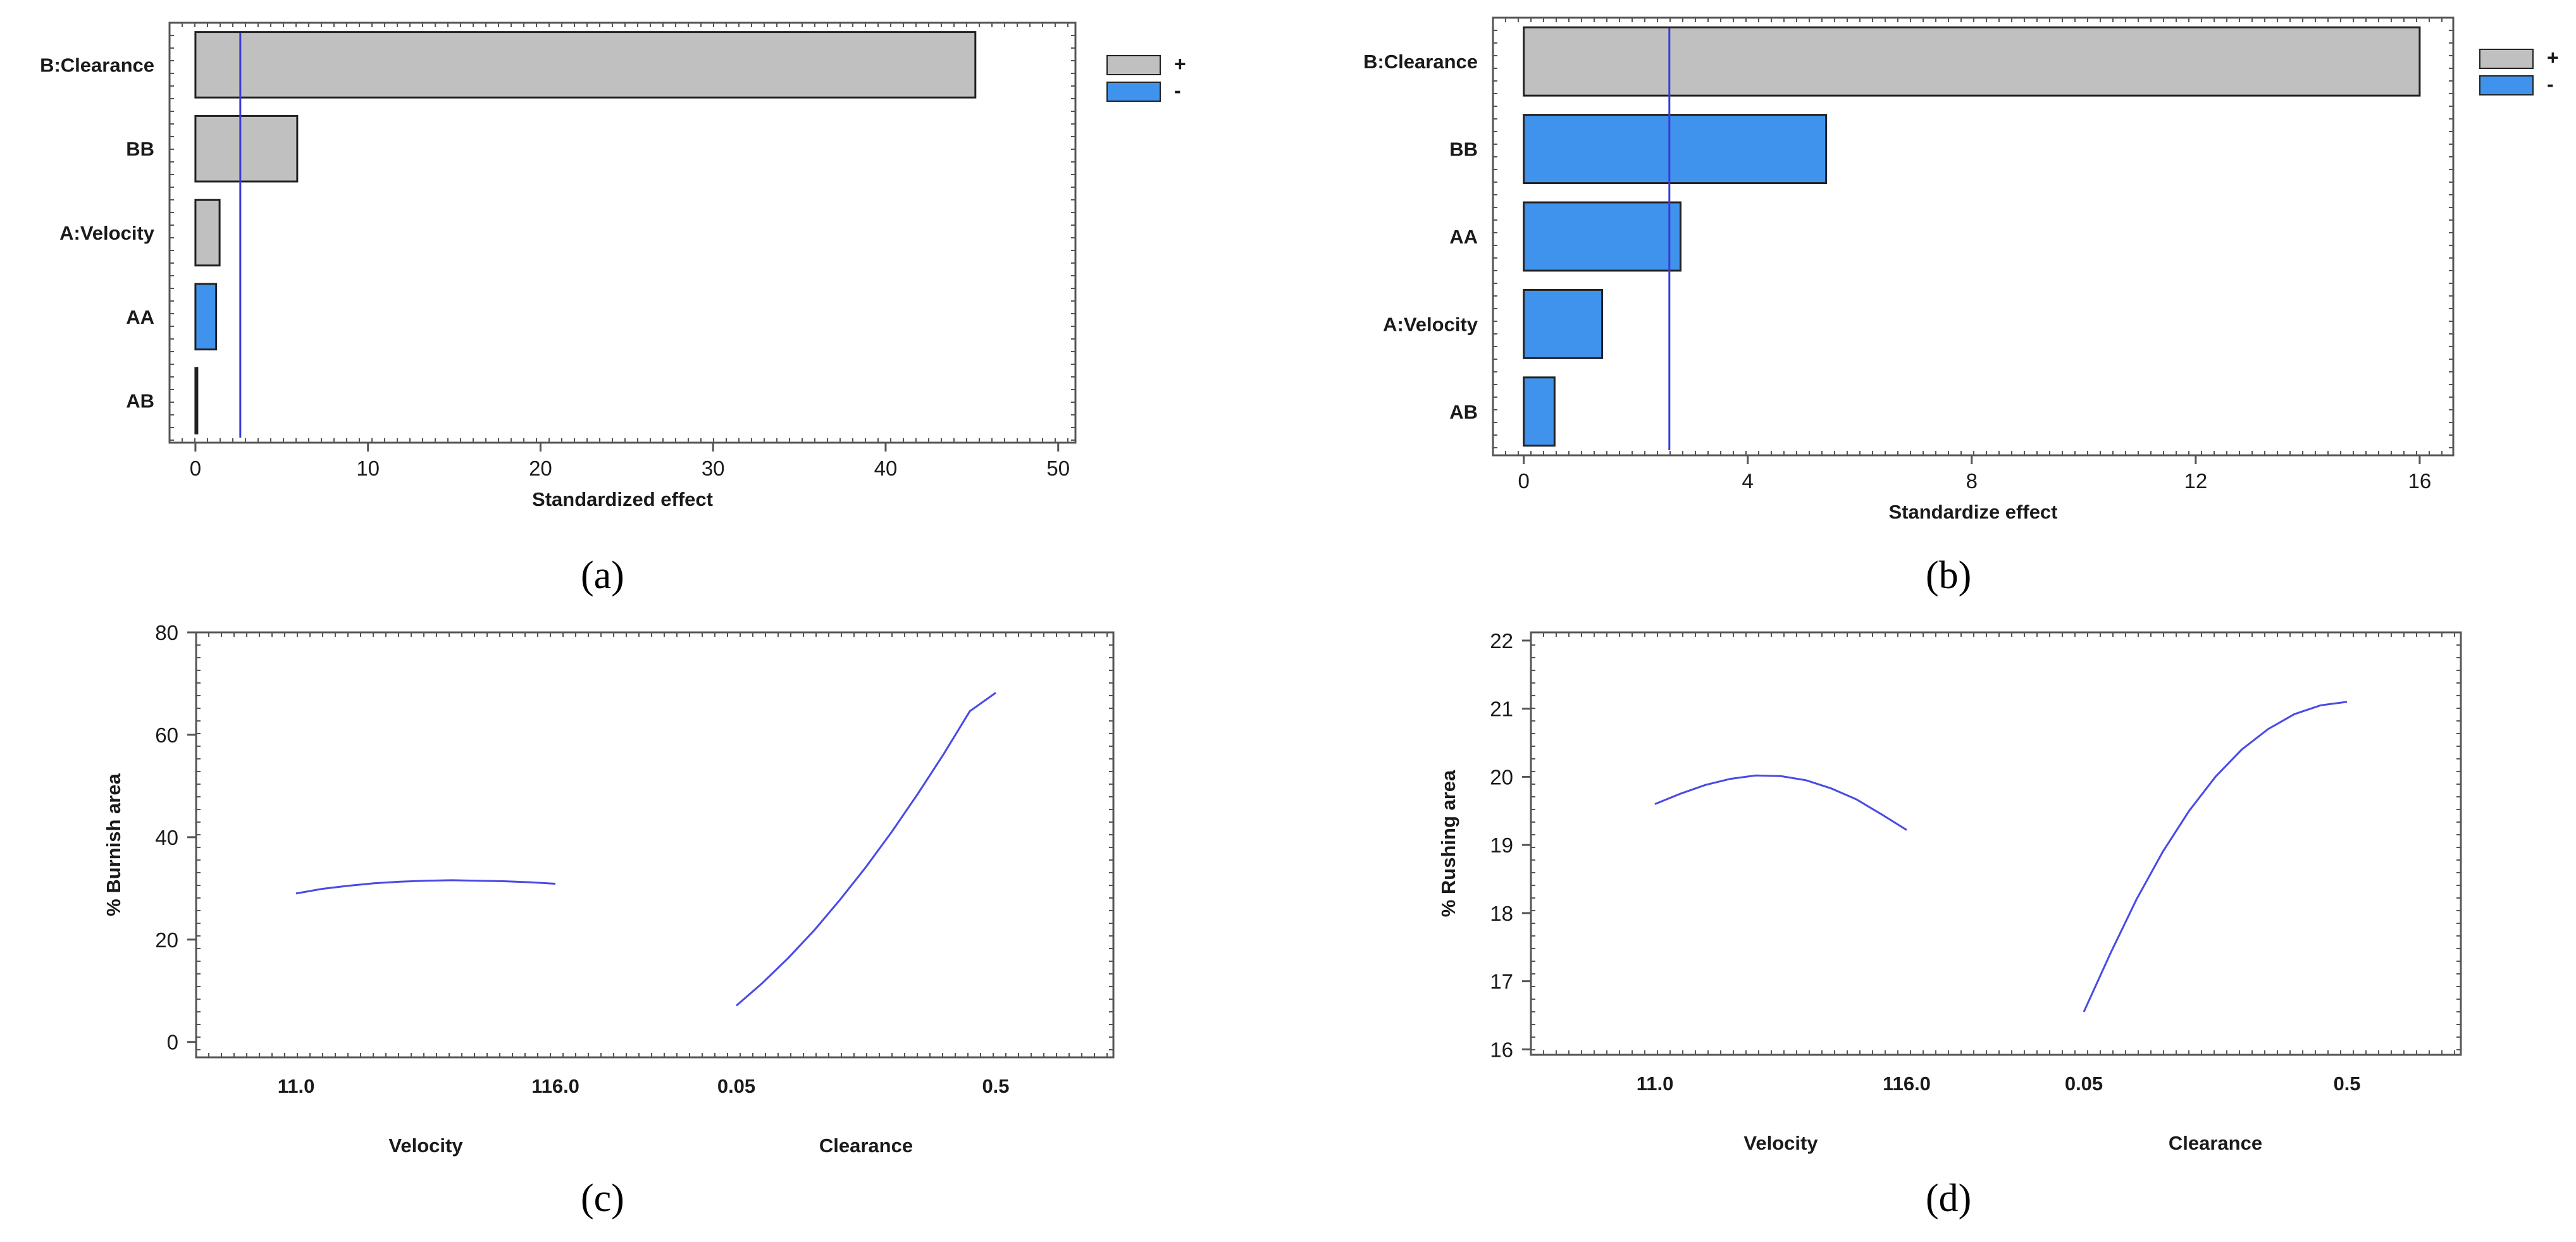 Image resolution: width=2576 pixels, height=1242 pixels. Describe the element at coordinates (623, 233) in the screenshot. I see `plot-frame-a` at that location.